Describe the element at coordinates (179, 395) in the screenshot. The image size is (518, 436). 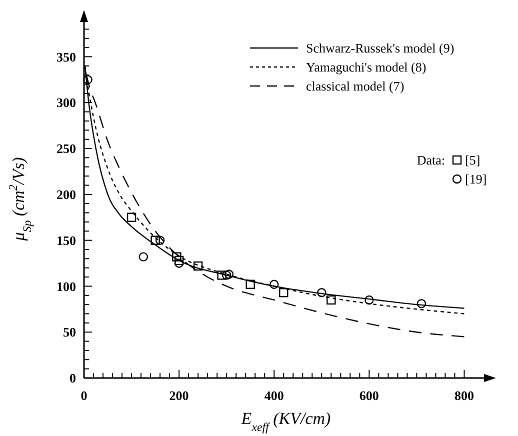
I see `x-tick-label: 200` at that location.